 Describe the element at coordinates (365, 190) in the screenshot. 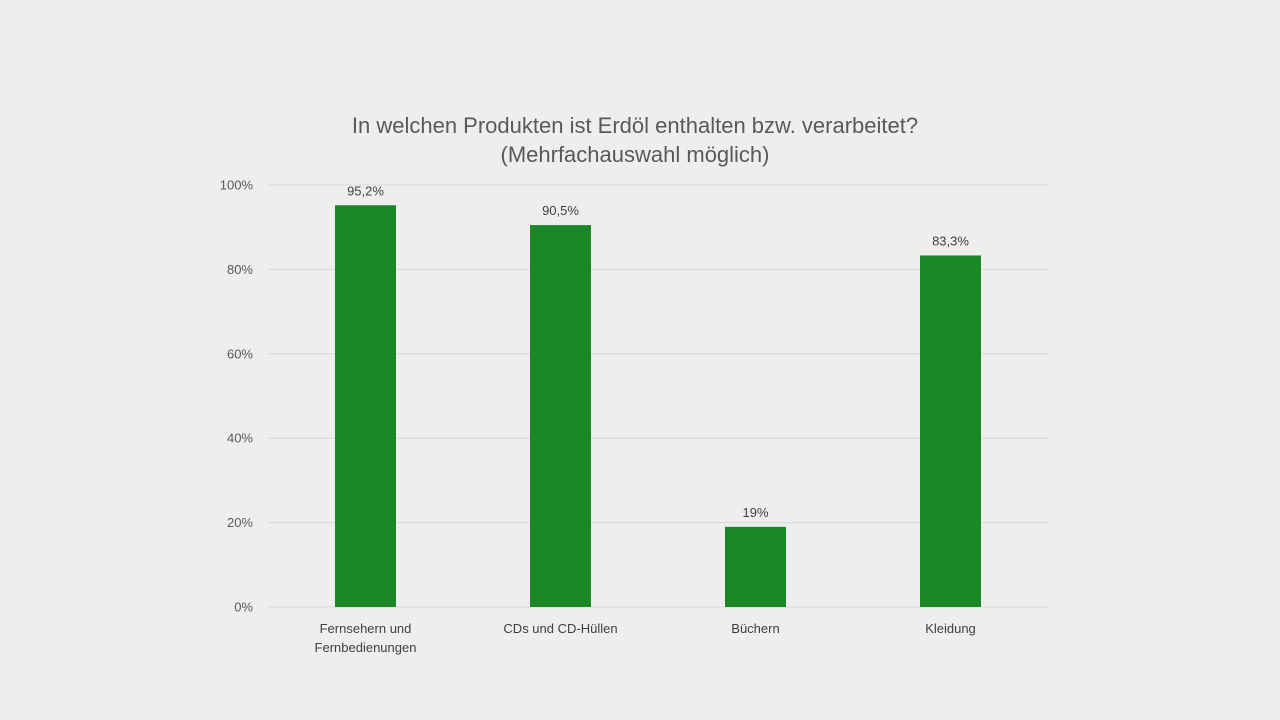

I see `data-label: 95,2%` at that location.